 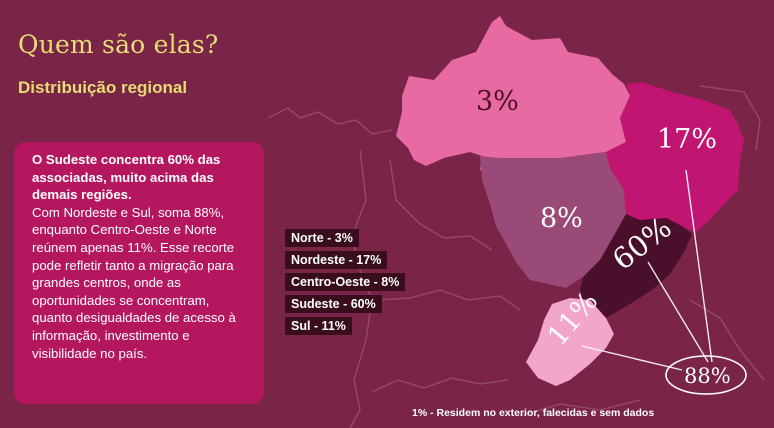 I want to click on total-label: 88%, so click(x=707, y=376).